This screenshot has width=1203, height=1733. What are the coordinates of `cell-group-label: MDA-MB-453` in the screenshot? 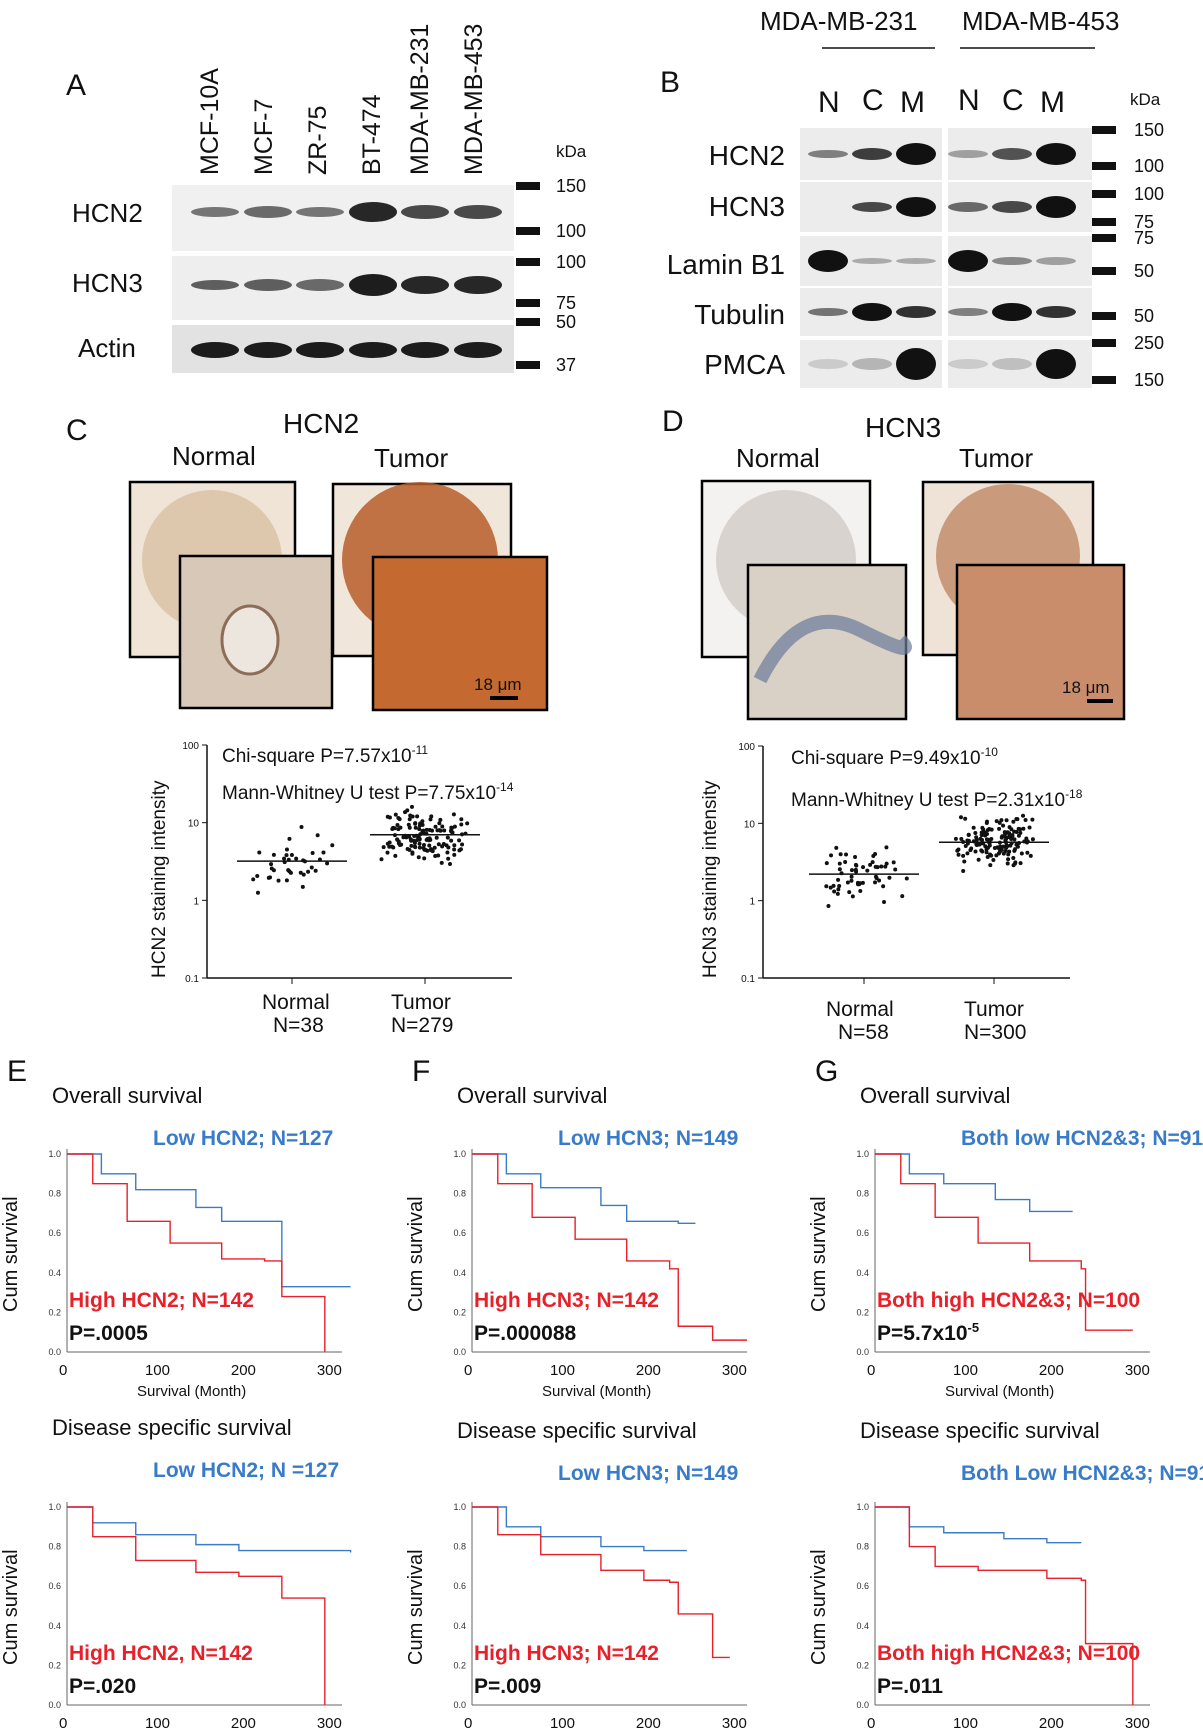 It's located at (1040, 21).